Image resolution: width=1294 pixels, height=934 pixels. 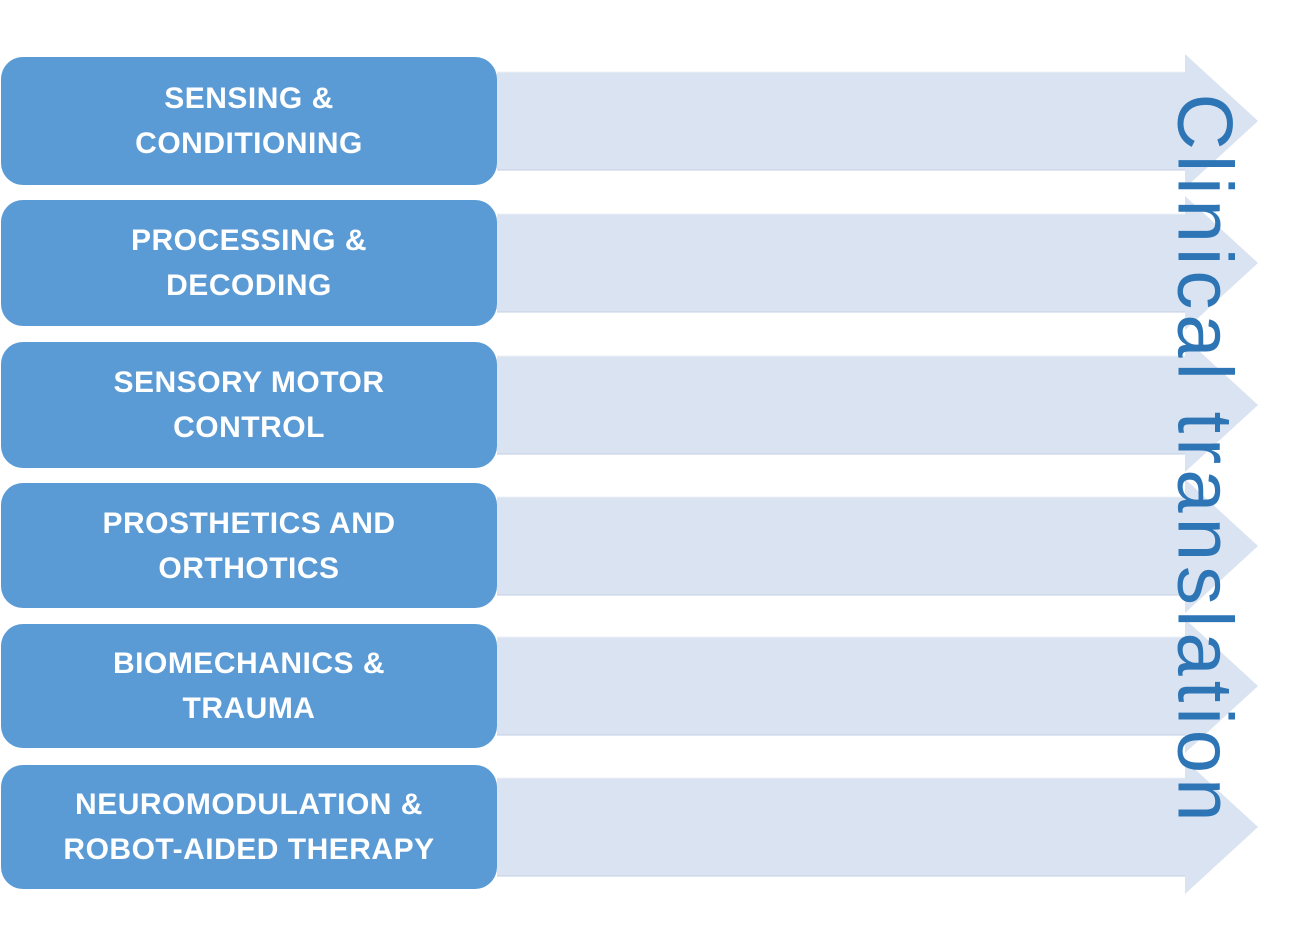 I want to click on stage-label: SENSING & CONDITIONING, so click(x=249, y=121).